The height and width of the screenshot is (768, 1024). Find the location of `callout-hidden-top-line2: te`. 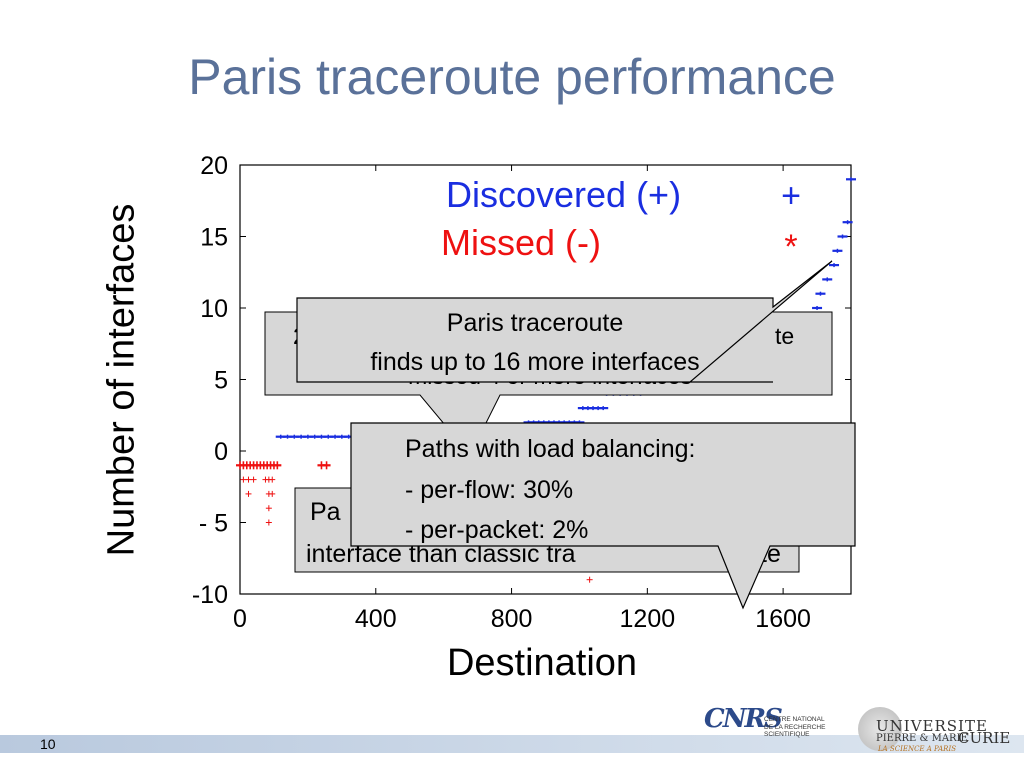

callout-hidden-top-line2: te is located at coordinates (784, 336).